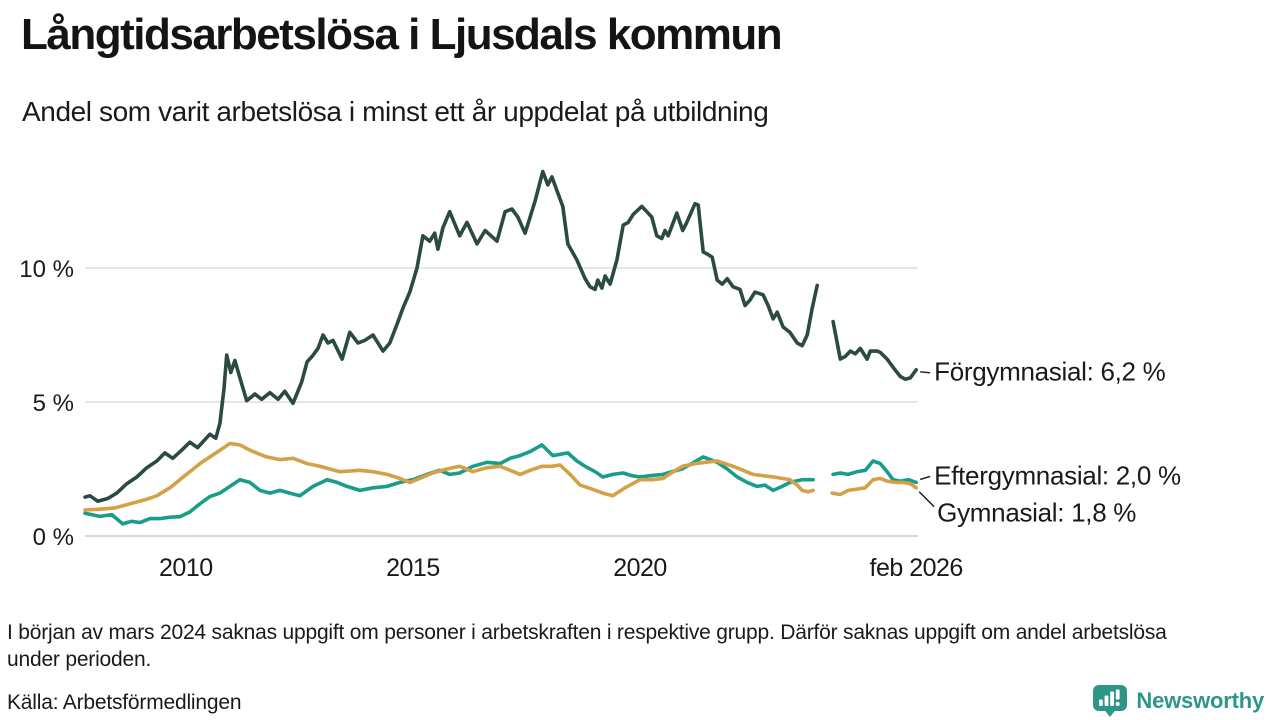  Describe the element at coordinates (1110, 701) in the screenshot. I see `newsworthy-icon` at that location.